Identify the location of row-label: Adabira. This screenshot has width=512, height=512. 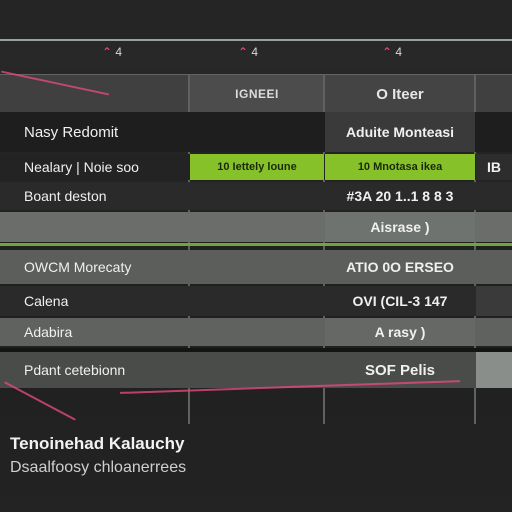
(48, 332).